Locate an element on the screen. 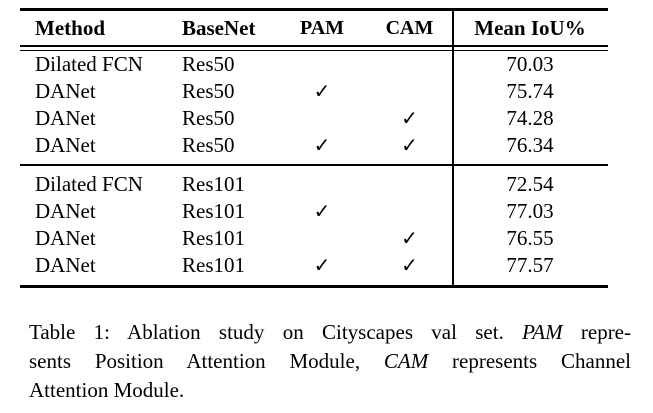  mean-iou-cell: 72.54 is located at coordinates (530, 184).